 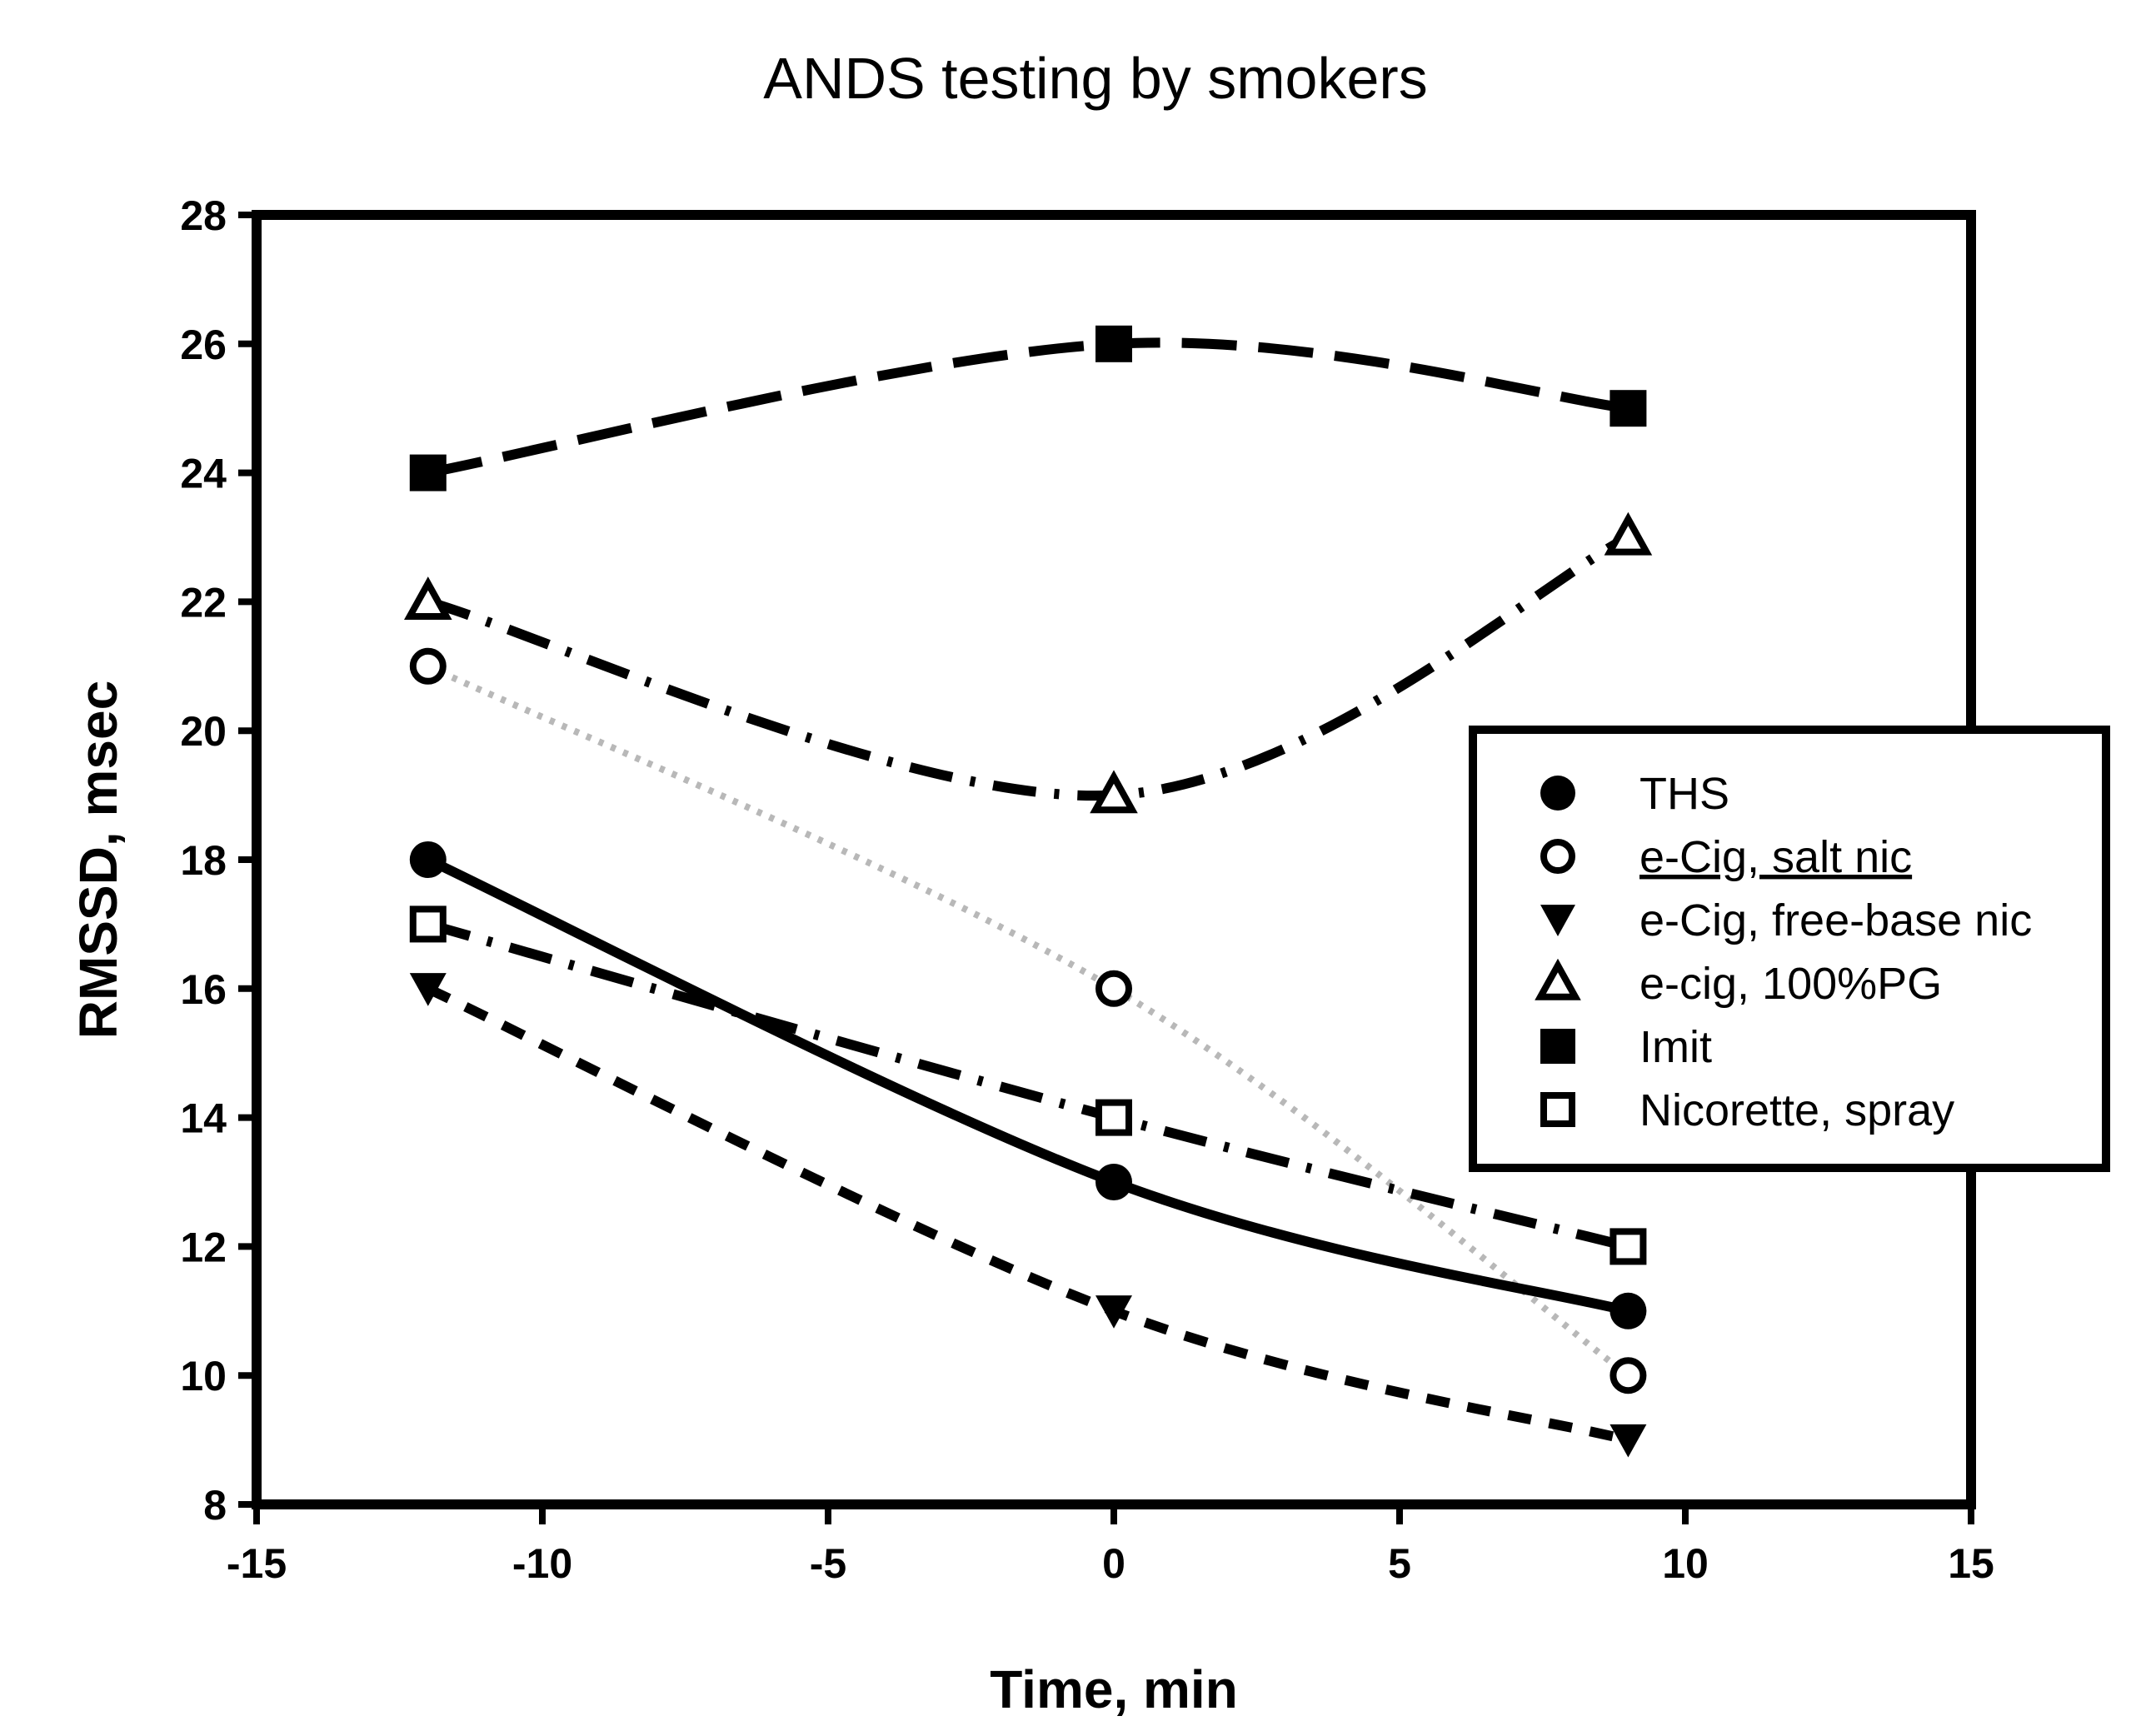 What do you see at coordinates (203, 474) in the screenshot?
I see `y-tick-label: 24` at bounding box center [203, 474].